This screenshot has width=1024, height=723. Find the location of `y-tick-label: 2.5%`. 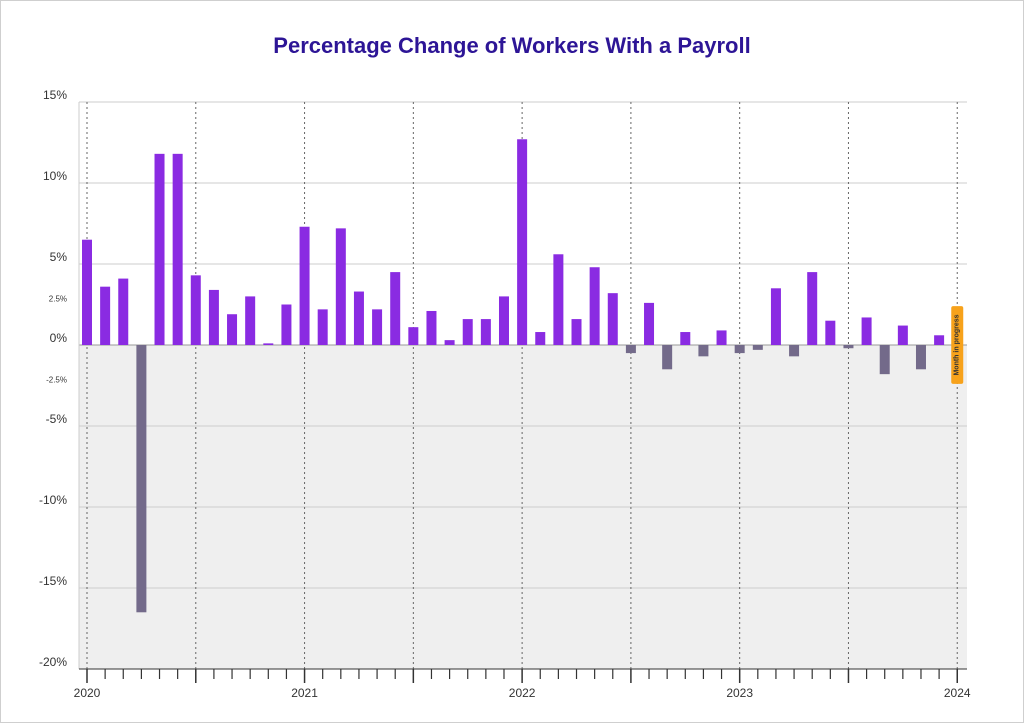

y-tick-label: 2.5% is located at coordinates (58, 299).